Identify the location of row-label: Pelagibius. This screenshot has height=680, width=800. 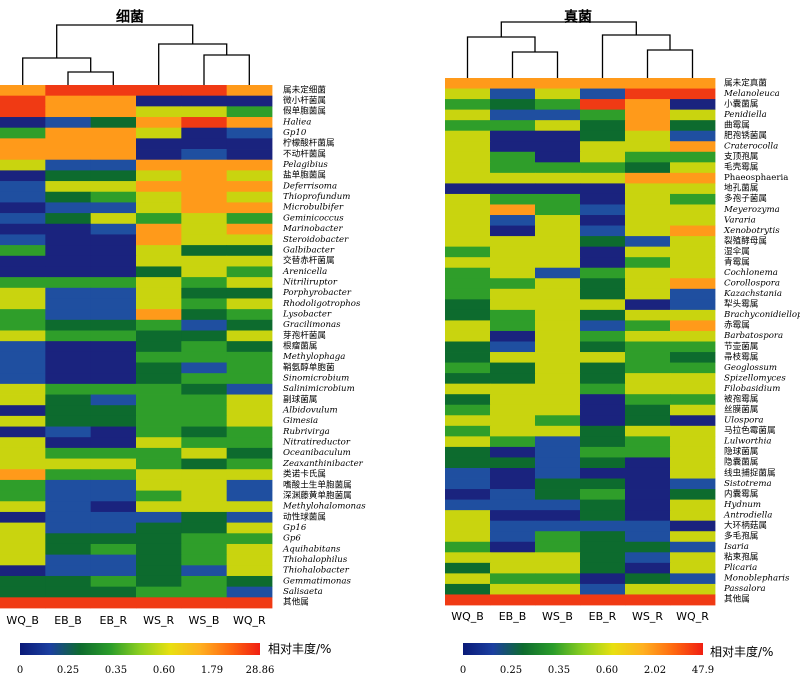
(305, 165).